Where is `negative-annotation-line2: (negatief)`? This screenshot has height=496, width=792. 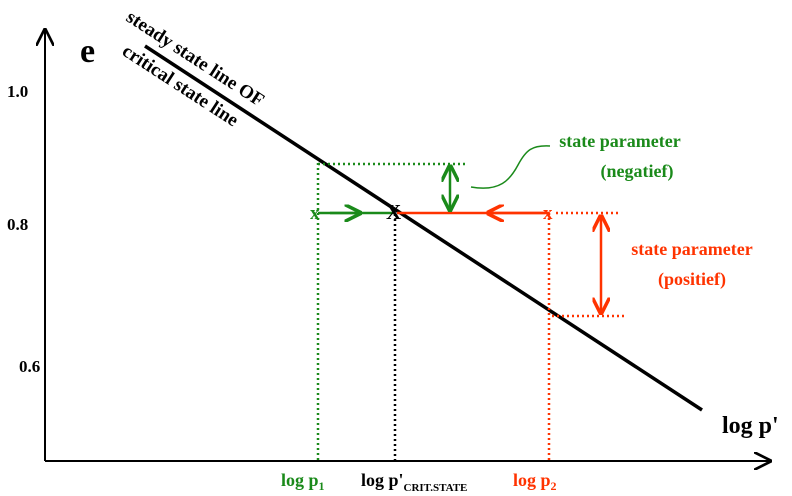 negative-annotation-line2: (negatief) is located at coordinates (637, 171).